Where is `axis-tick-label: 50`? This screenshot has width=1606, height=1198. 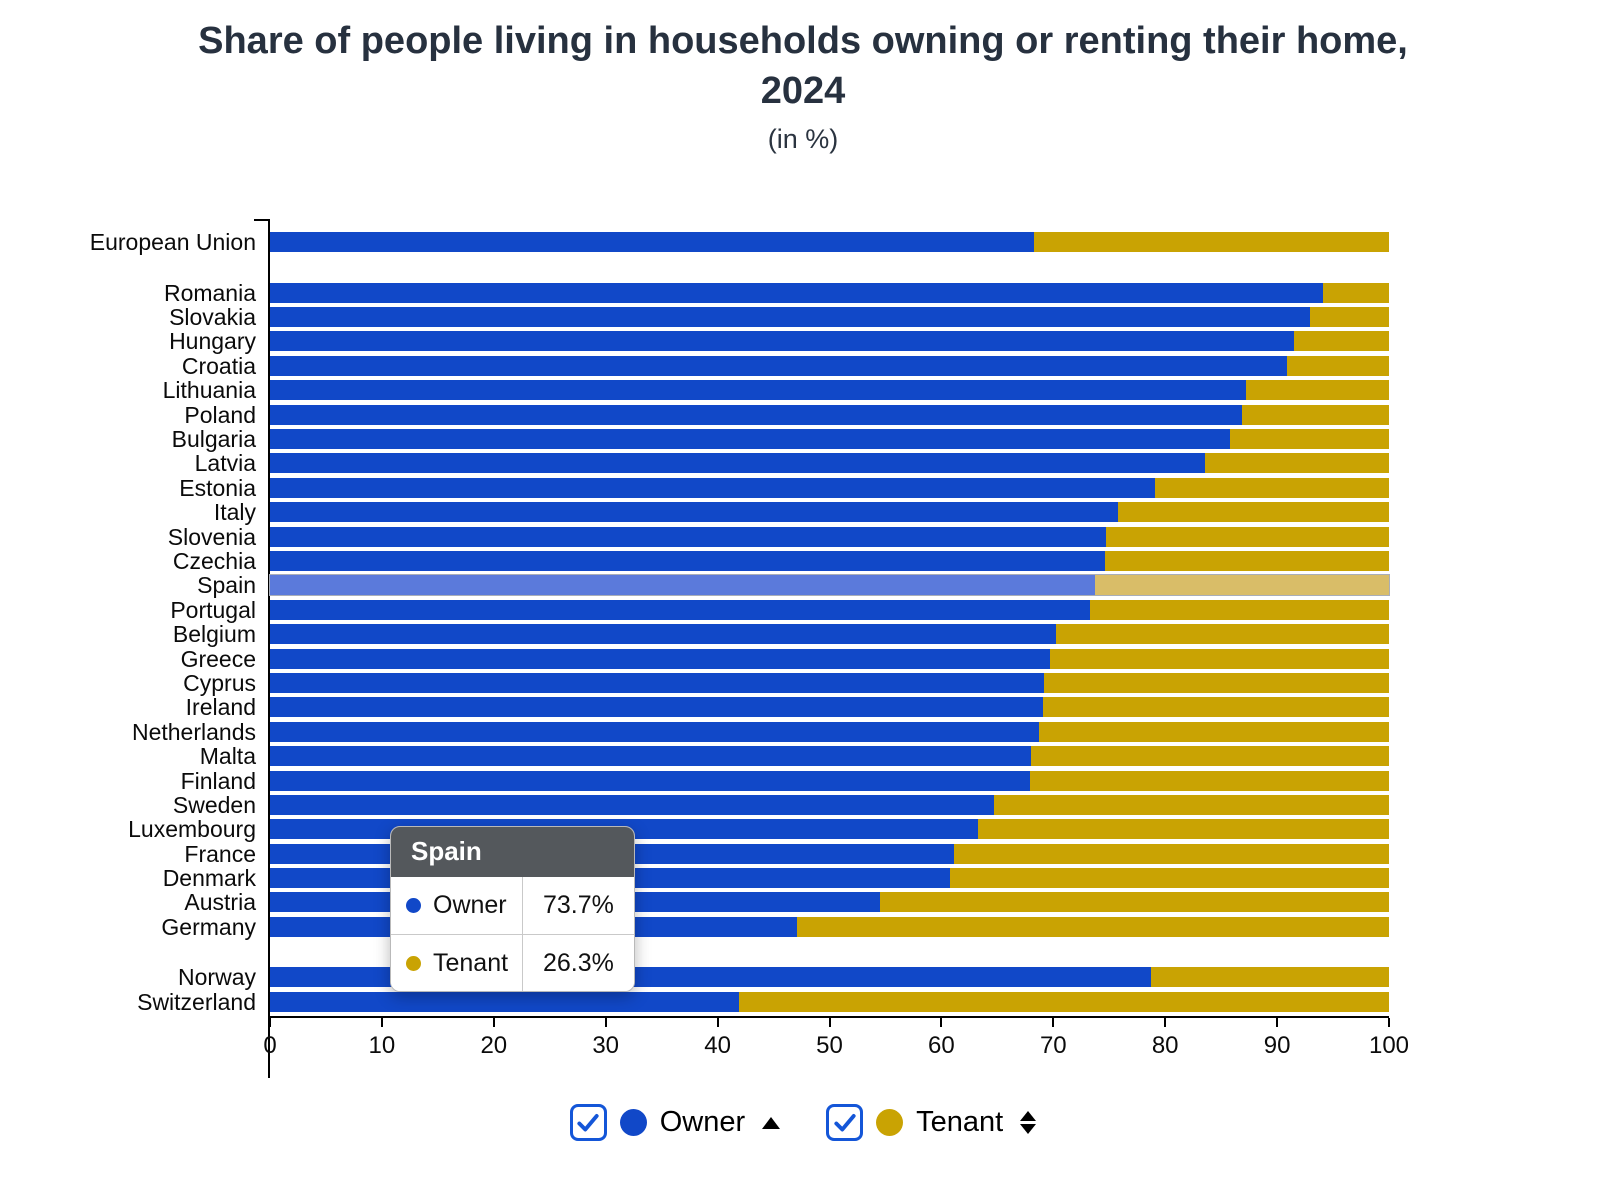 axis-tick-label: 50 is located at coordinates (829, 1046).